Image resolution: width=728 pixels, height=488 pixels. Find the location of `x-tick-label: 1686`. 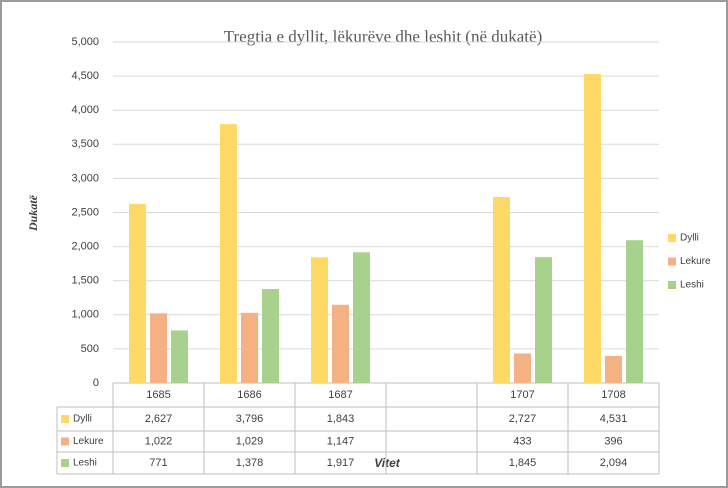

x-tick-label: 1686 is located at coordinates (249, 395).